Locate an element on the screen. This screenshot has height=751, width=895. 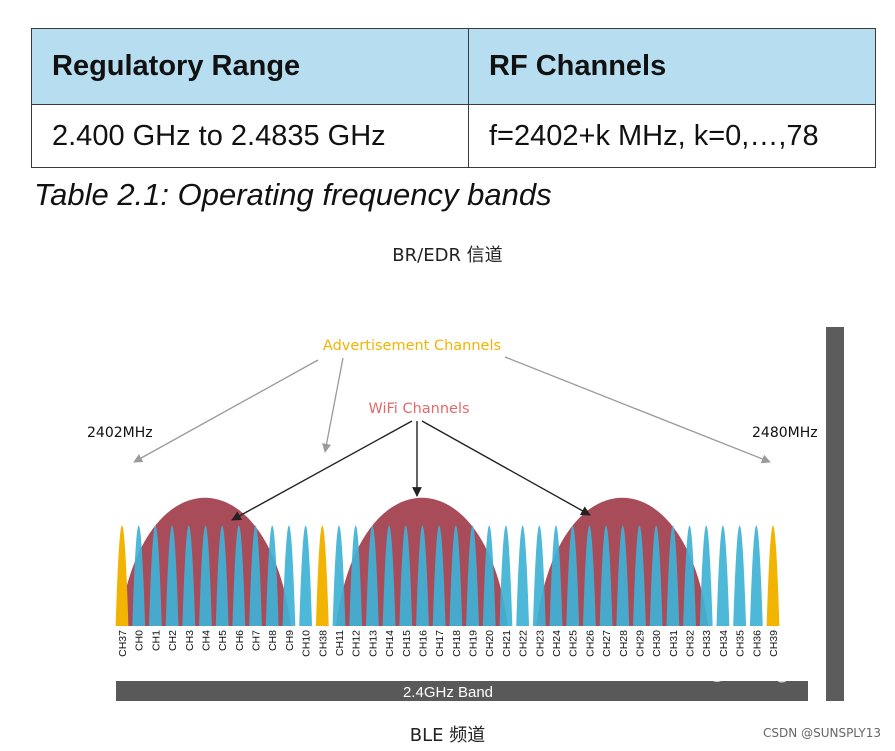
channel-label-ch38: CH38 is located at coordinates (323, 643).